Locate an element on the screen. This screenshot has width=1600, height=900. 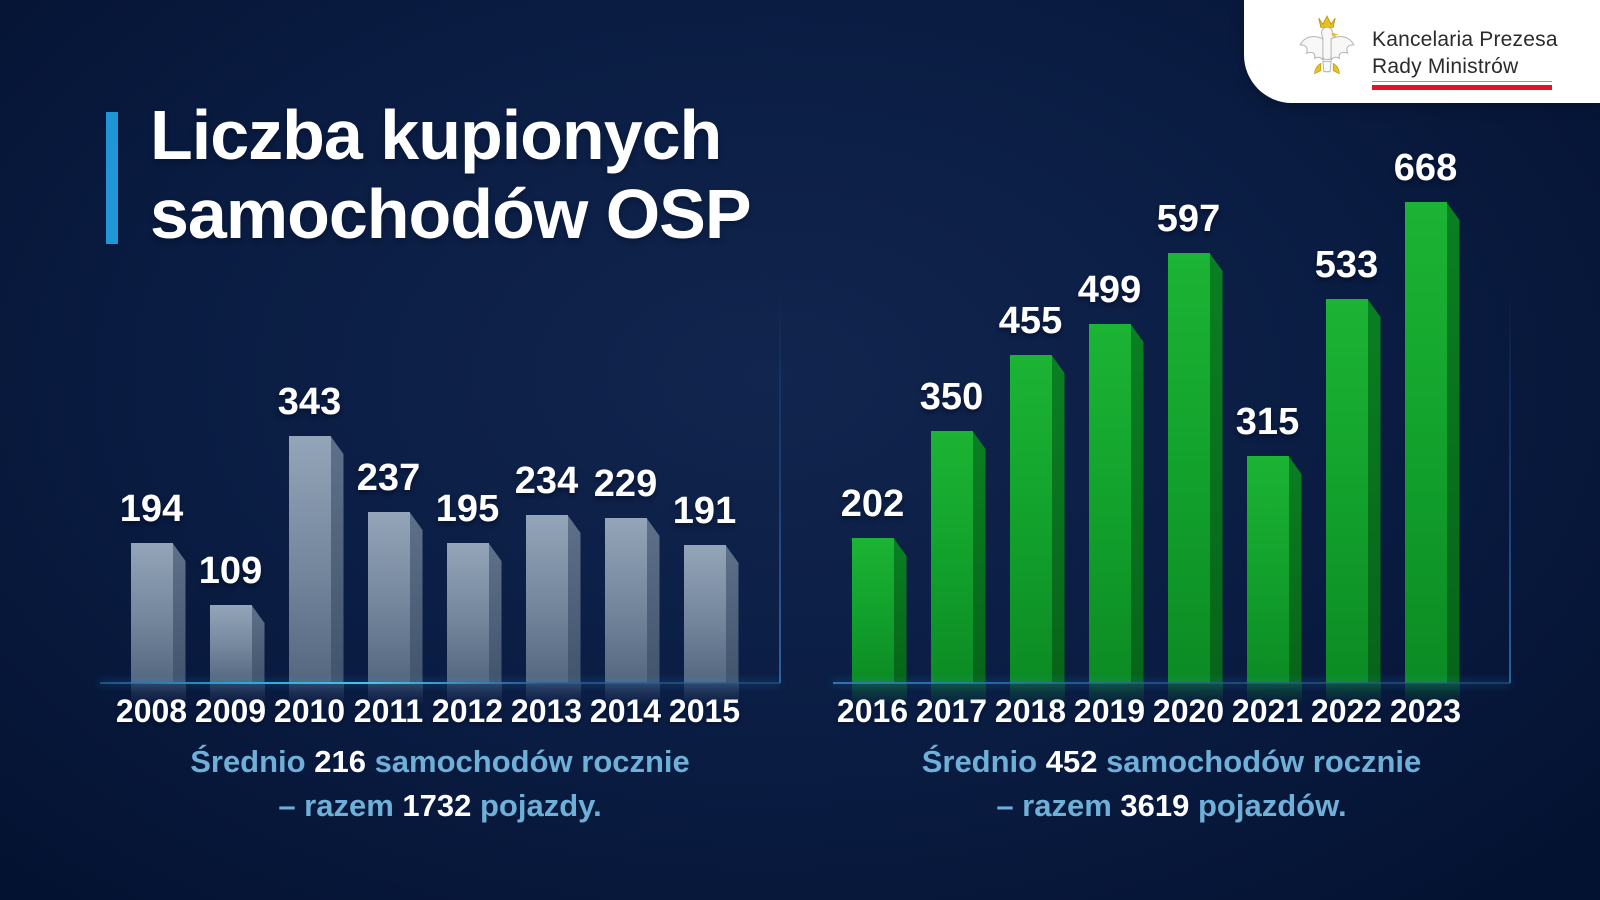
government-logo-plaque: Kancelaria Prezesa Rady Ministrów is located at coordinates (1422, 51).